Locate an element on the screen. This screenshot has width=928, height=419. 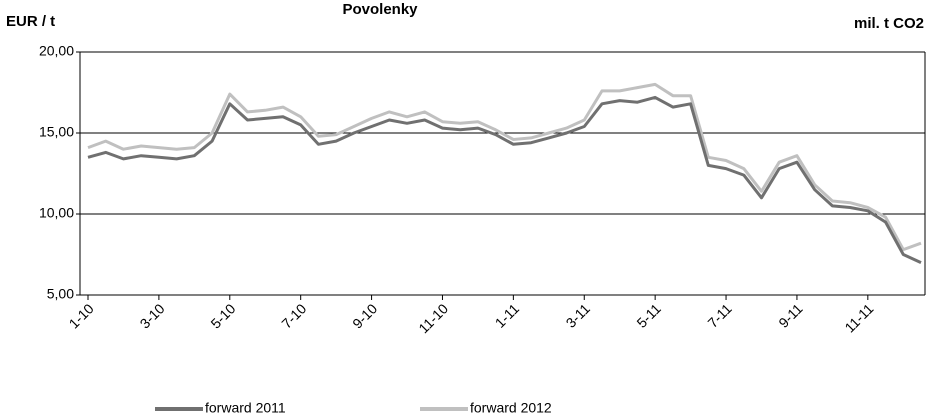
x-tick-label: 1-11 is located at coordinates (507, 315).